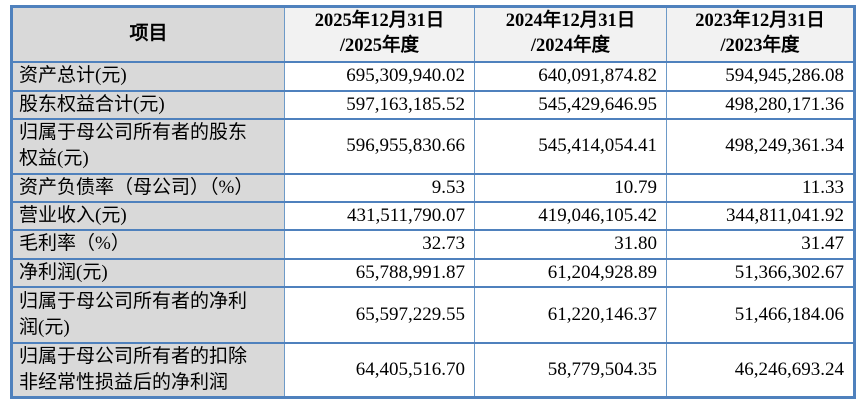 The height and width of the screenshot is (402, 862). I want to click on value-2025: 596,955,830.66, so click(379, 146).